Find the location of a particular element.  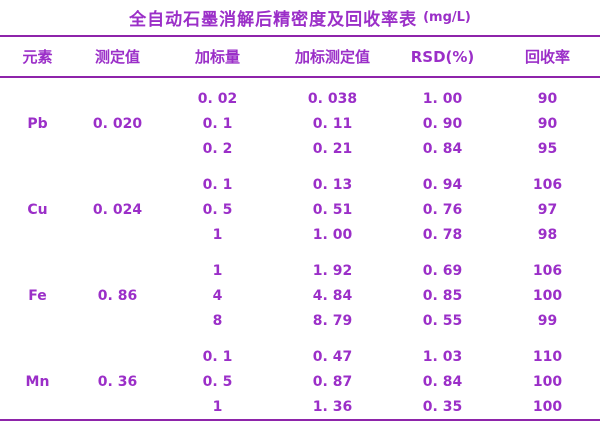

measured-value: 0. 86 is located at coordinates (117, 295).